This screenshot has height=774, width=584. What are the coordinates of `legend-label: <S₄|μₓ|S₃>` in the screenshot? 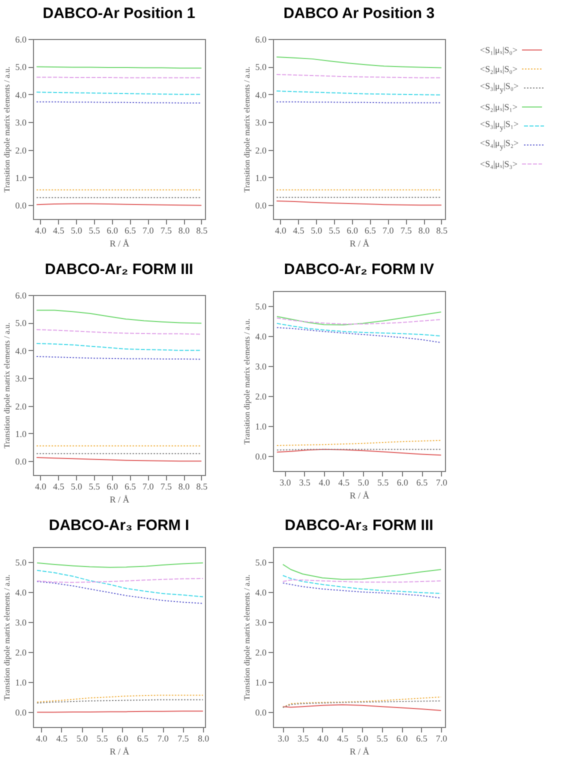 It's located at (499, 163).